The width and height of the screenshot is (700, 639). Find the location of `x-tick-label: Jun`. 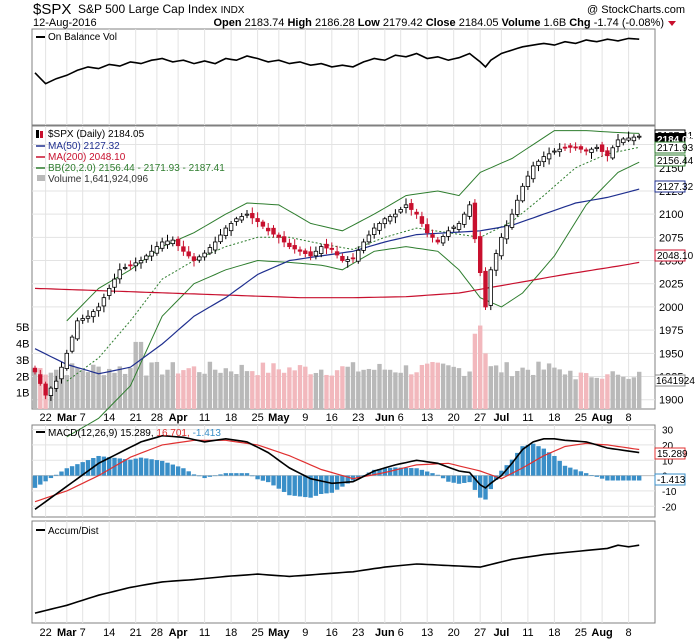

x-tick-label: Jun is located at coordinates (385, 418).